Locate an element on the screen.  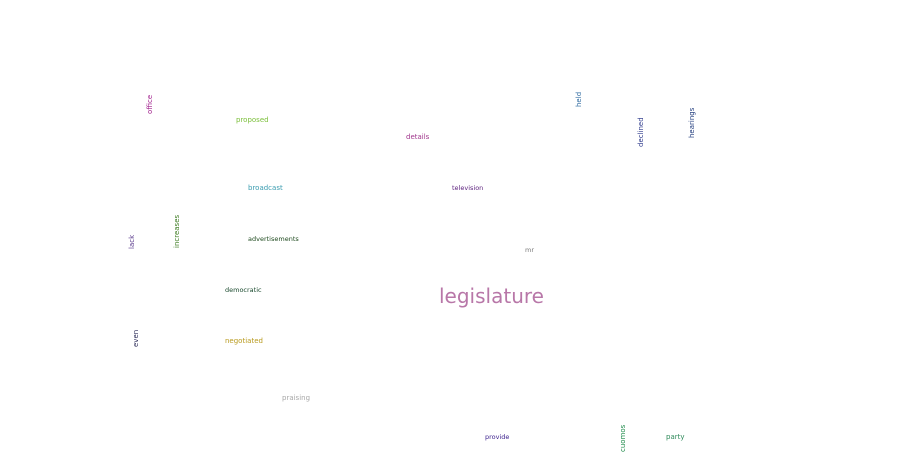
word-proposed: proposed is located at coordinates (252, 120).